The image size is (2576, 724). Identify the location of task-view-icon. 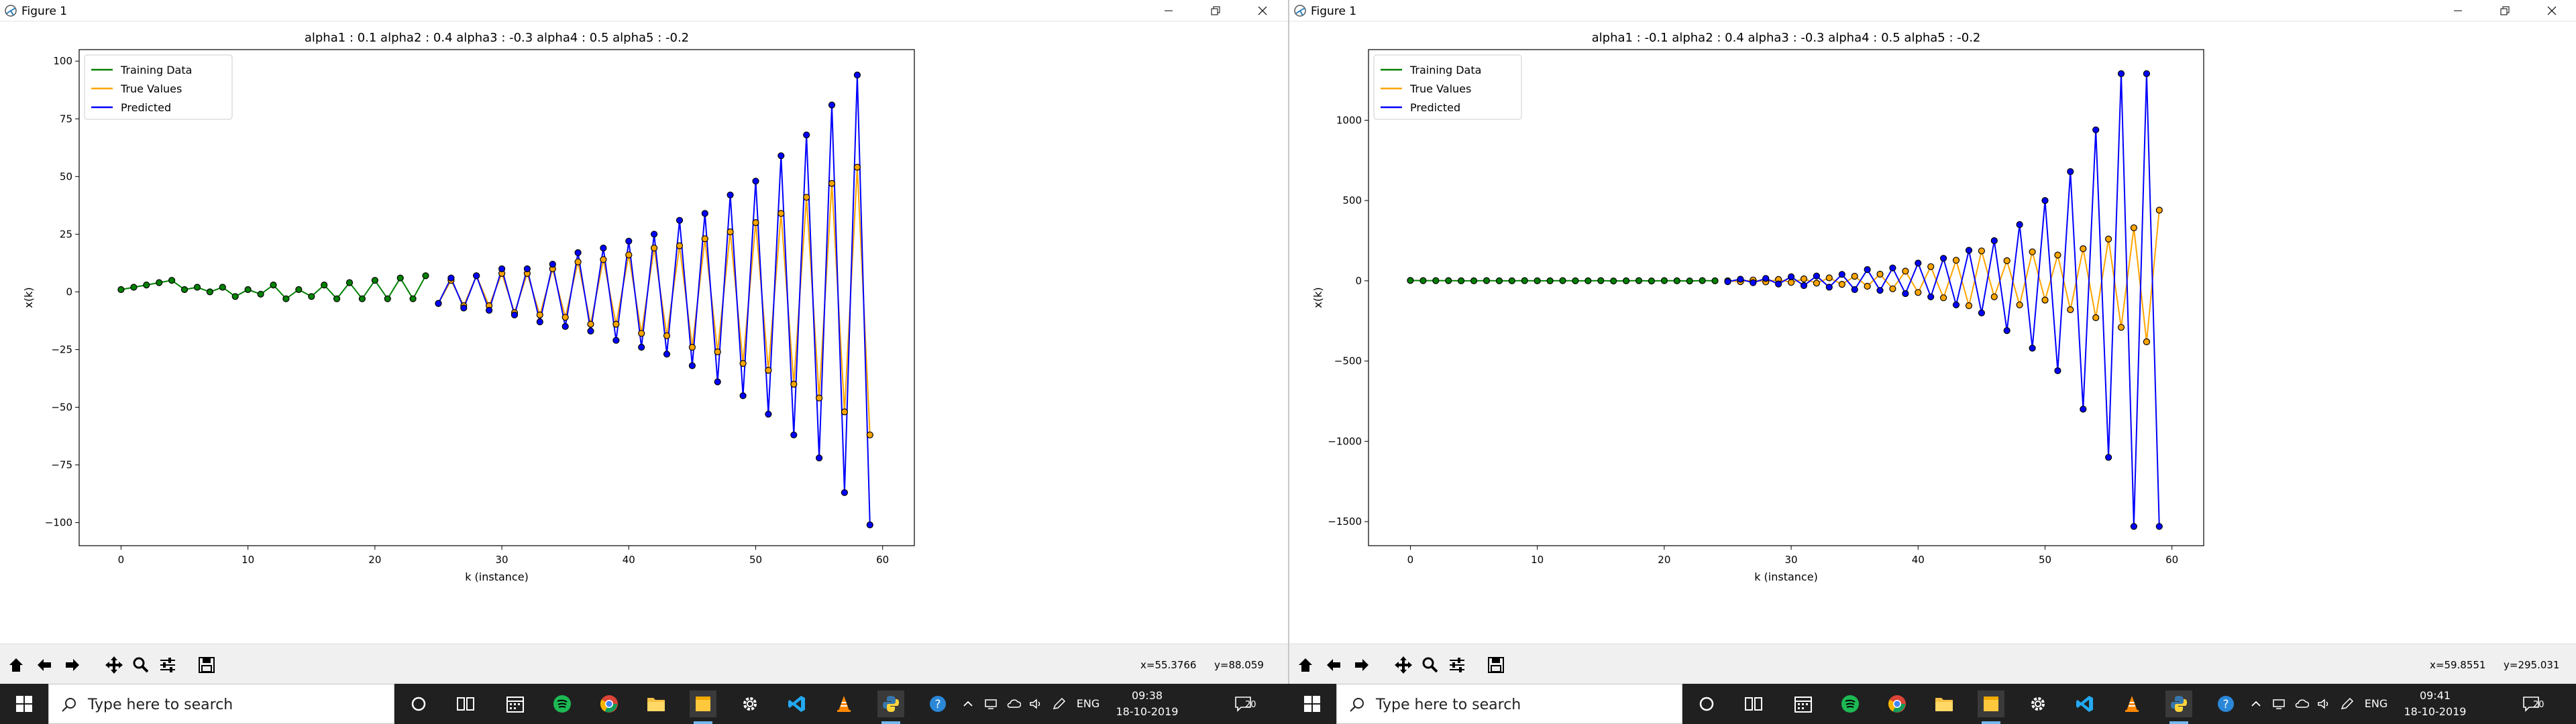
(465, 704).